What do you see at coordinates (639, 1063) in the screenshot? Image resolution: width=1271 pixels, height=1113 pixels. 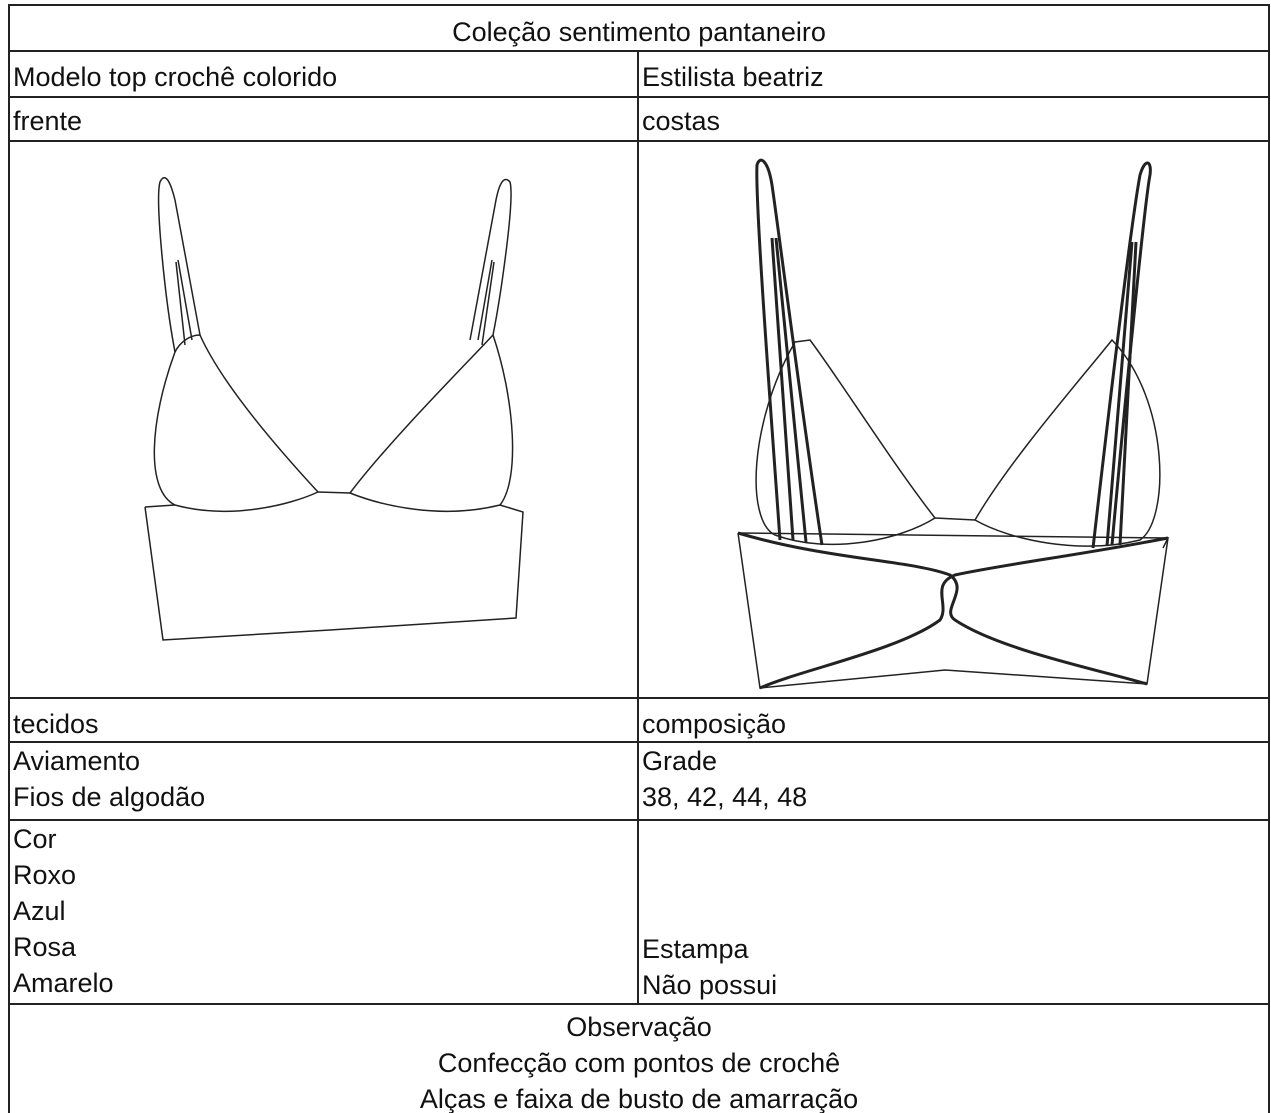 I see `note-line: Confecção com pontos de crochê` at bounding box center [639, 1063].